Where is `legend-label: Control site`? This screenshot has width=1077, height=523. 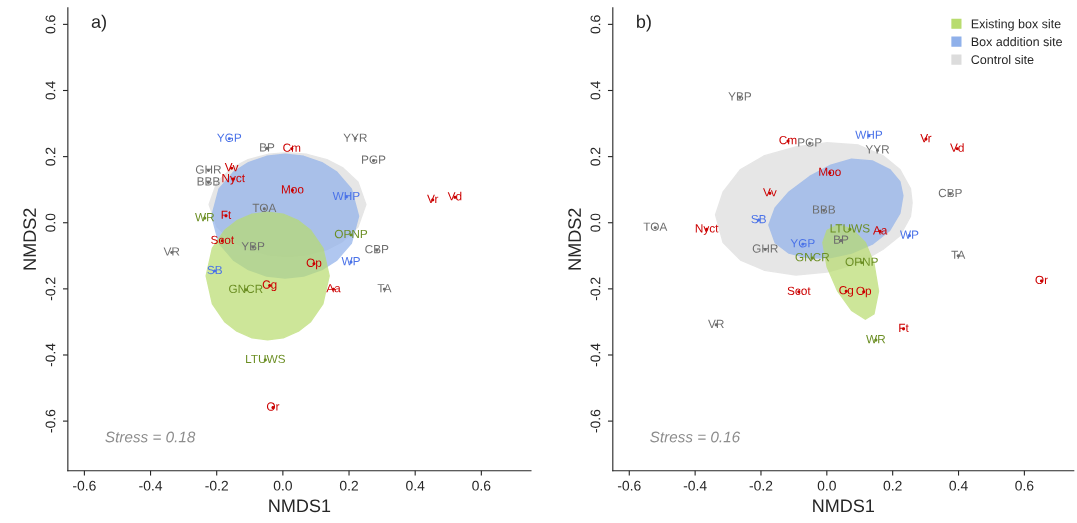 legend-label: Control site is located at coordinates (1002, 59).